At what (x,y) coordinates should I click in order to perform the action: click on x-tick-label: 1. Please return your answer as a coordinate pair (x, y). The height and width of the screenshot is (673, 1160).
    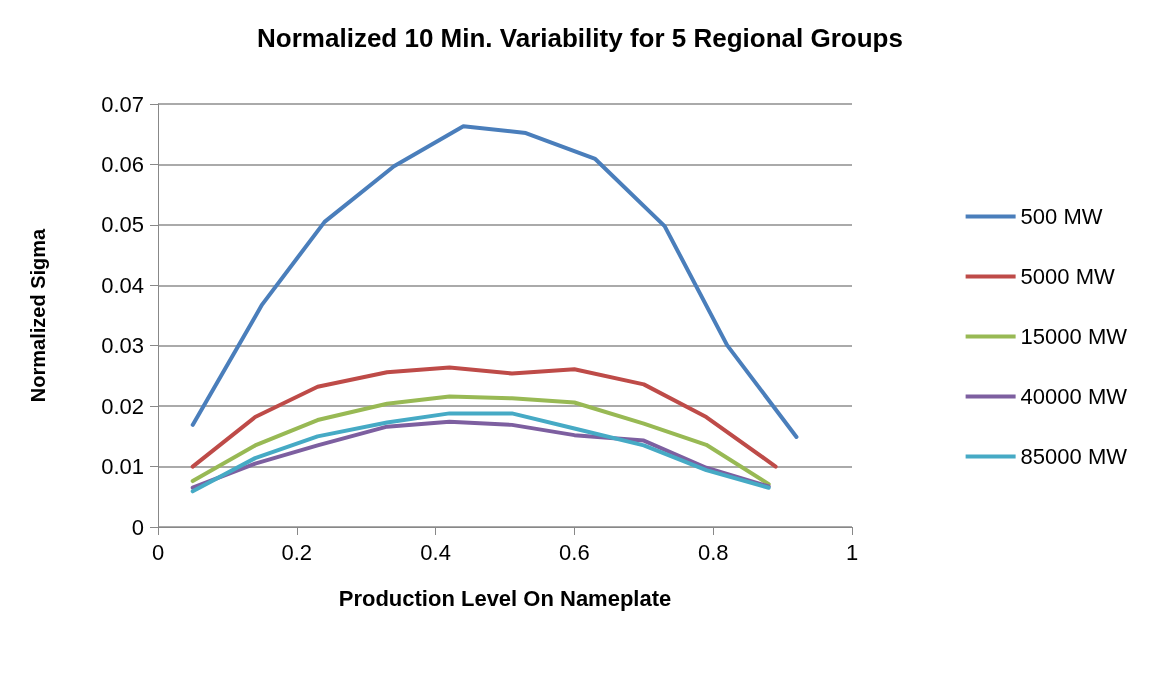
    Looking at the image, I should click on (852, 552).